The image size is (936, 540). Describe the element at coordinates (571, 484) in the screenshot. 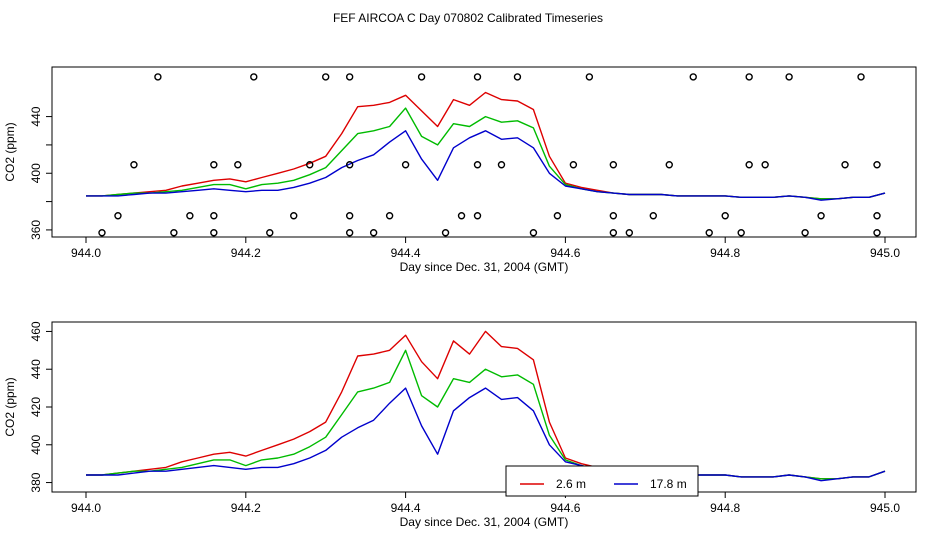

I see `legend-label: 2.6 m` at that location.